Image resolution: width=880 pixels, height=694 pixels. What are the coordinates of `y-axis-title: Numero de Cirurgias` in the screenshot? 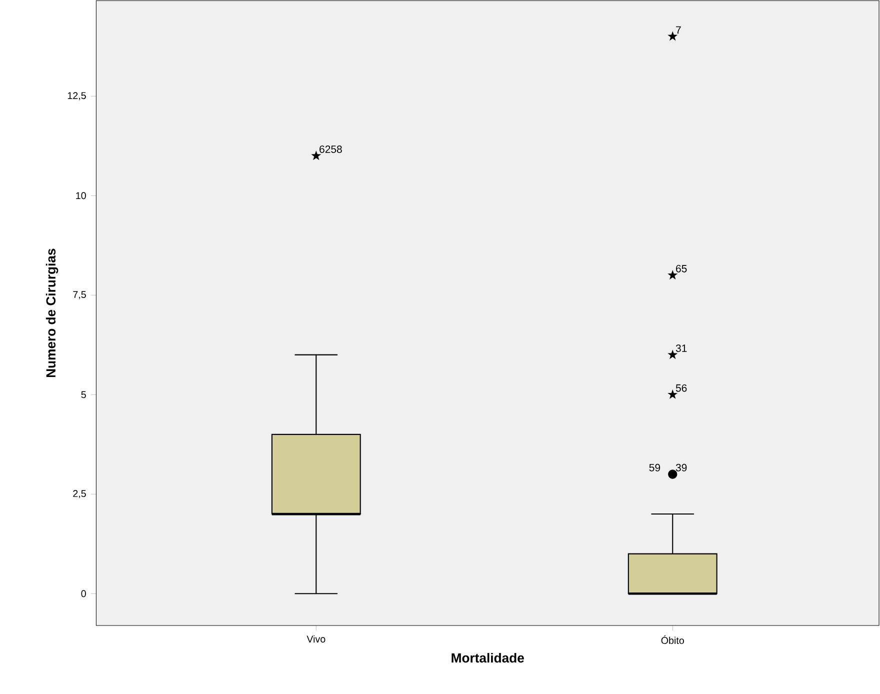 It's located at (52, 312).